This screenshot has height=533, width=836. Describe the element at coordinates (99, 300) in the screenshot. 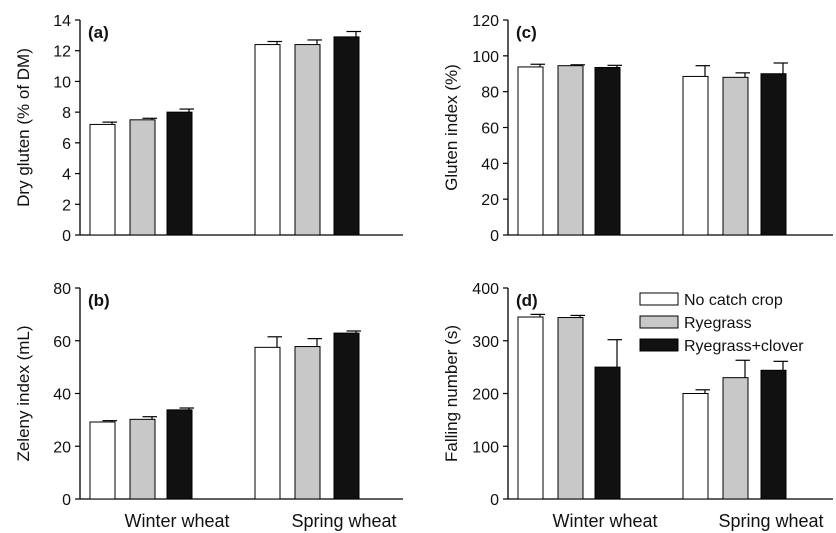

I see `panel-label: (b)` at that location.